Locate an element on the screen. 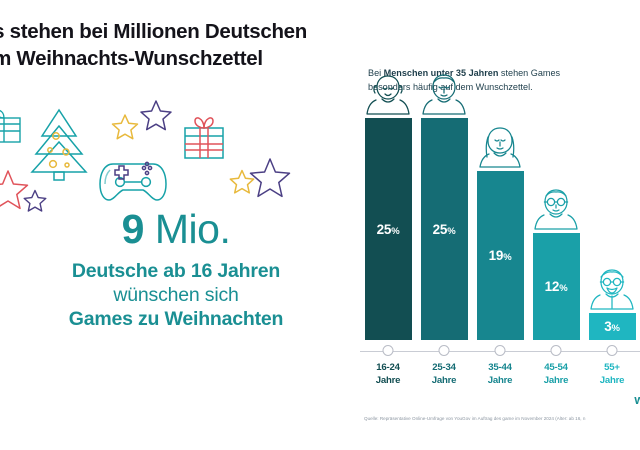  logo-subtitle: er deutschen ranche is located at coordinates (67, 416).